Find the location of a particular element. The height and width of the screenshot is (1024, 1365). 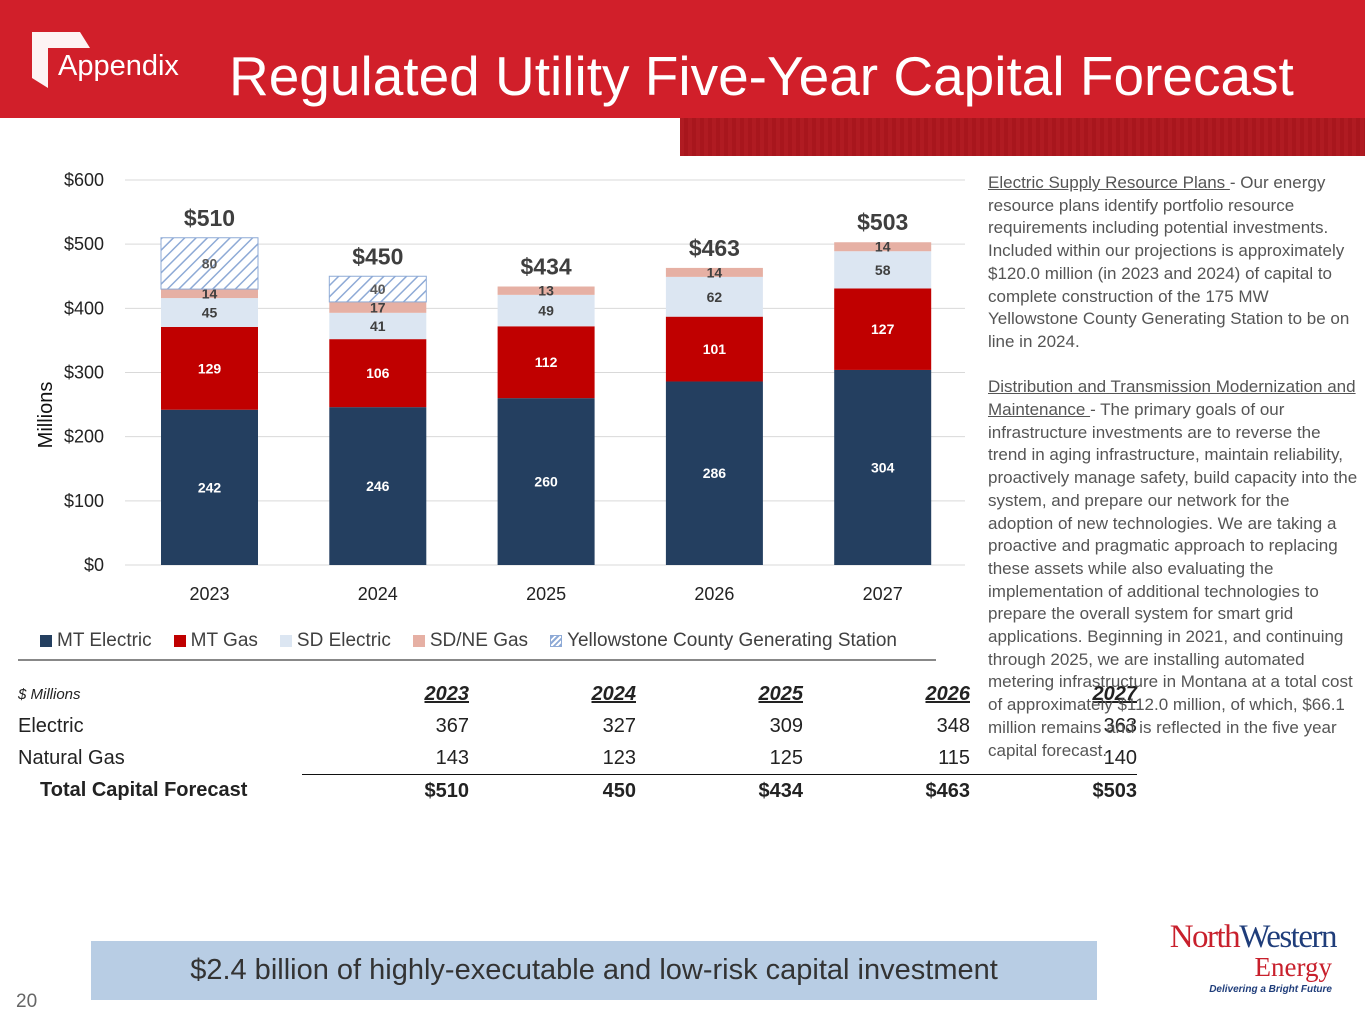

segment-value-label: 246 is located at coordinates (378, 486).